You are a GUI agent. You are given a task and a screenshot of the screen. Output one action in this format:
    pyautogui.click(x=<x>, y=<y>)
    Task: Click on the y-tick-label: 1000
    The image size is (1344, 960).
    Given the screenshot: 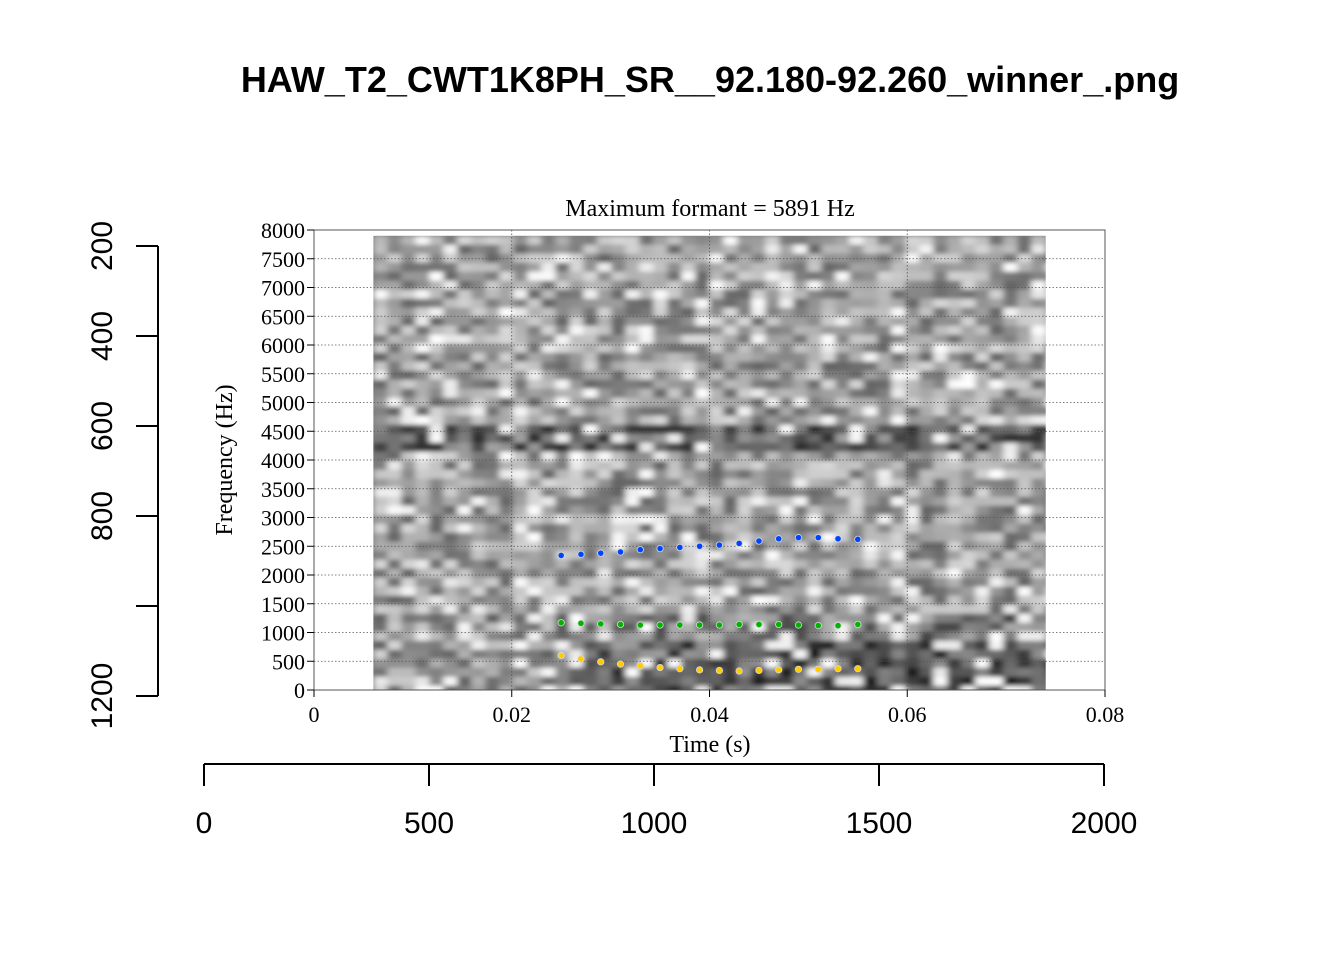 What is the action you would take?
    pyautogui.click(x=283, y=633)
    